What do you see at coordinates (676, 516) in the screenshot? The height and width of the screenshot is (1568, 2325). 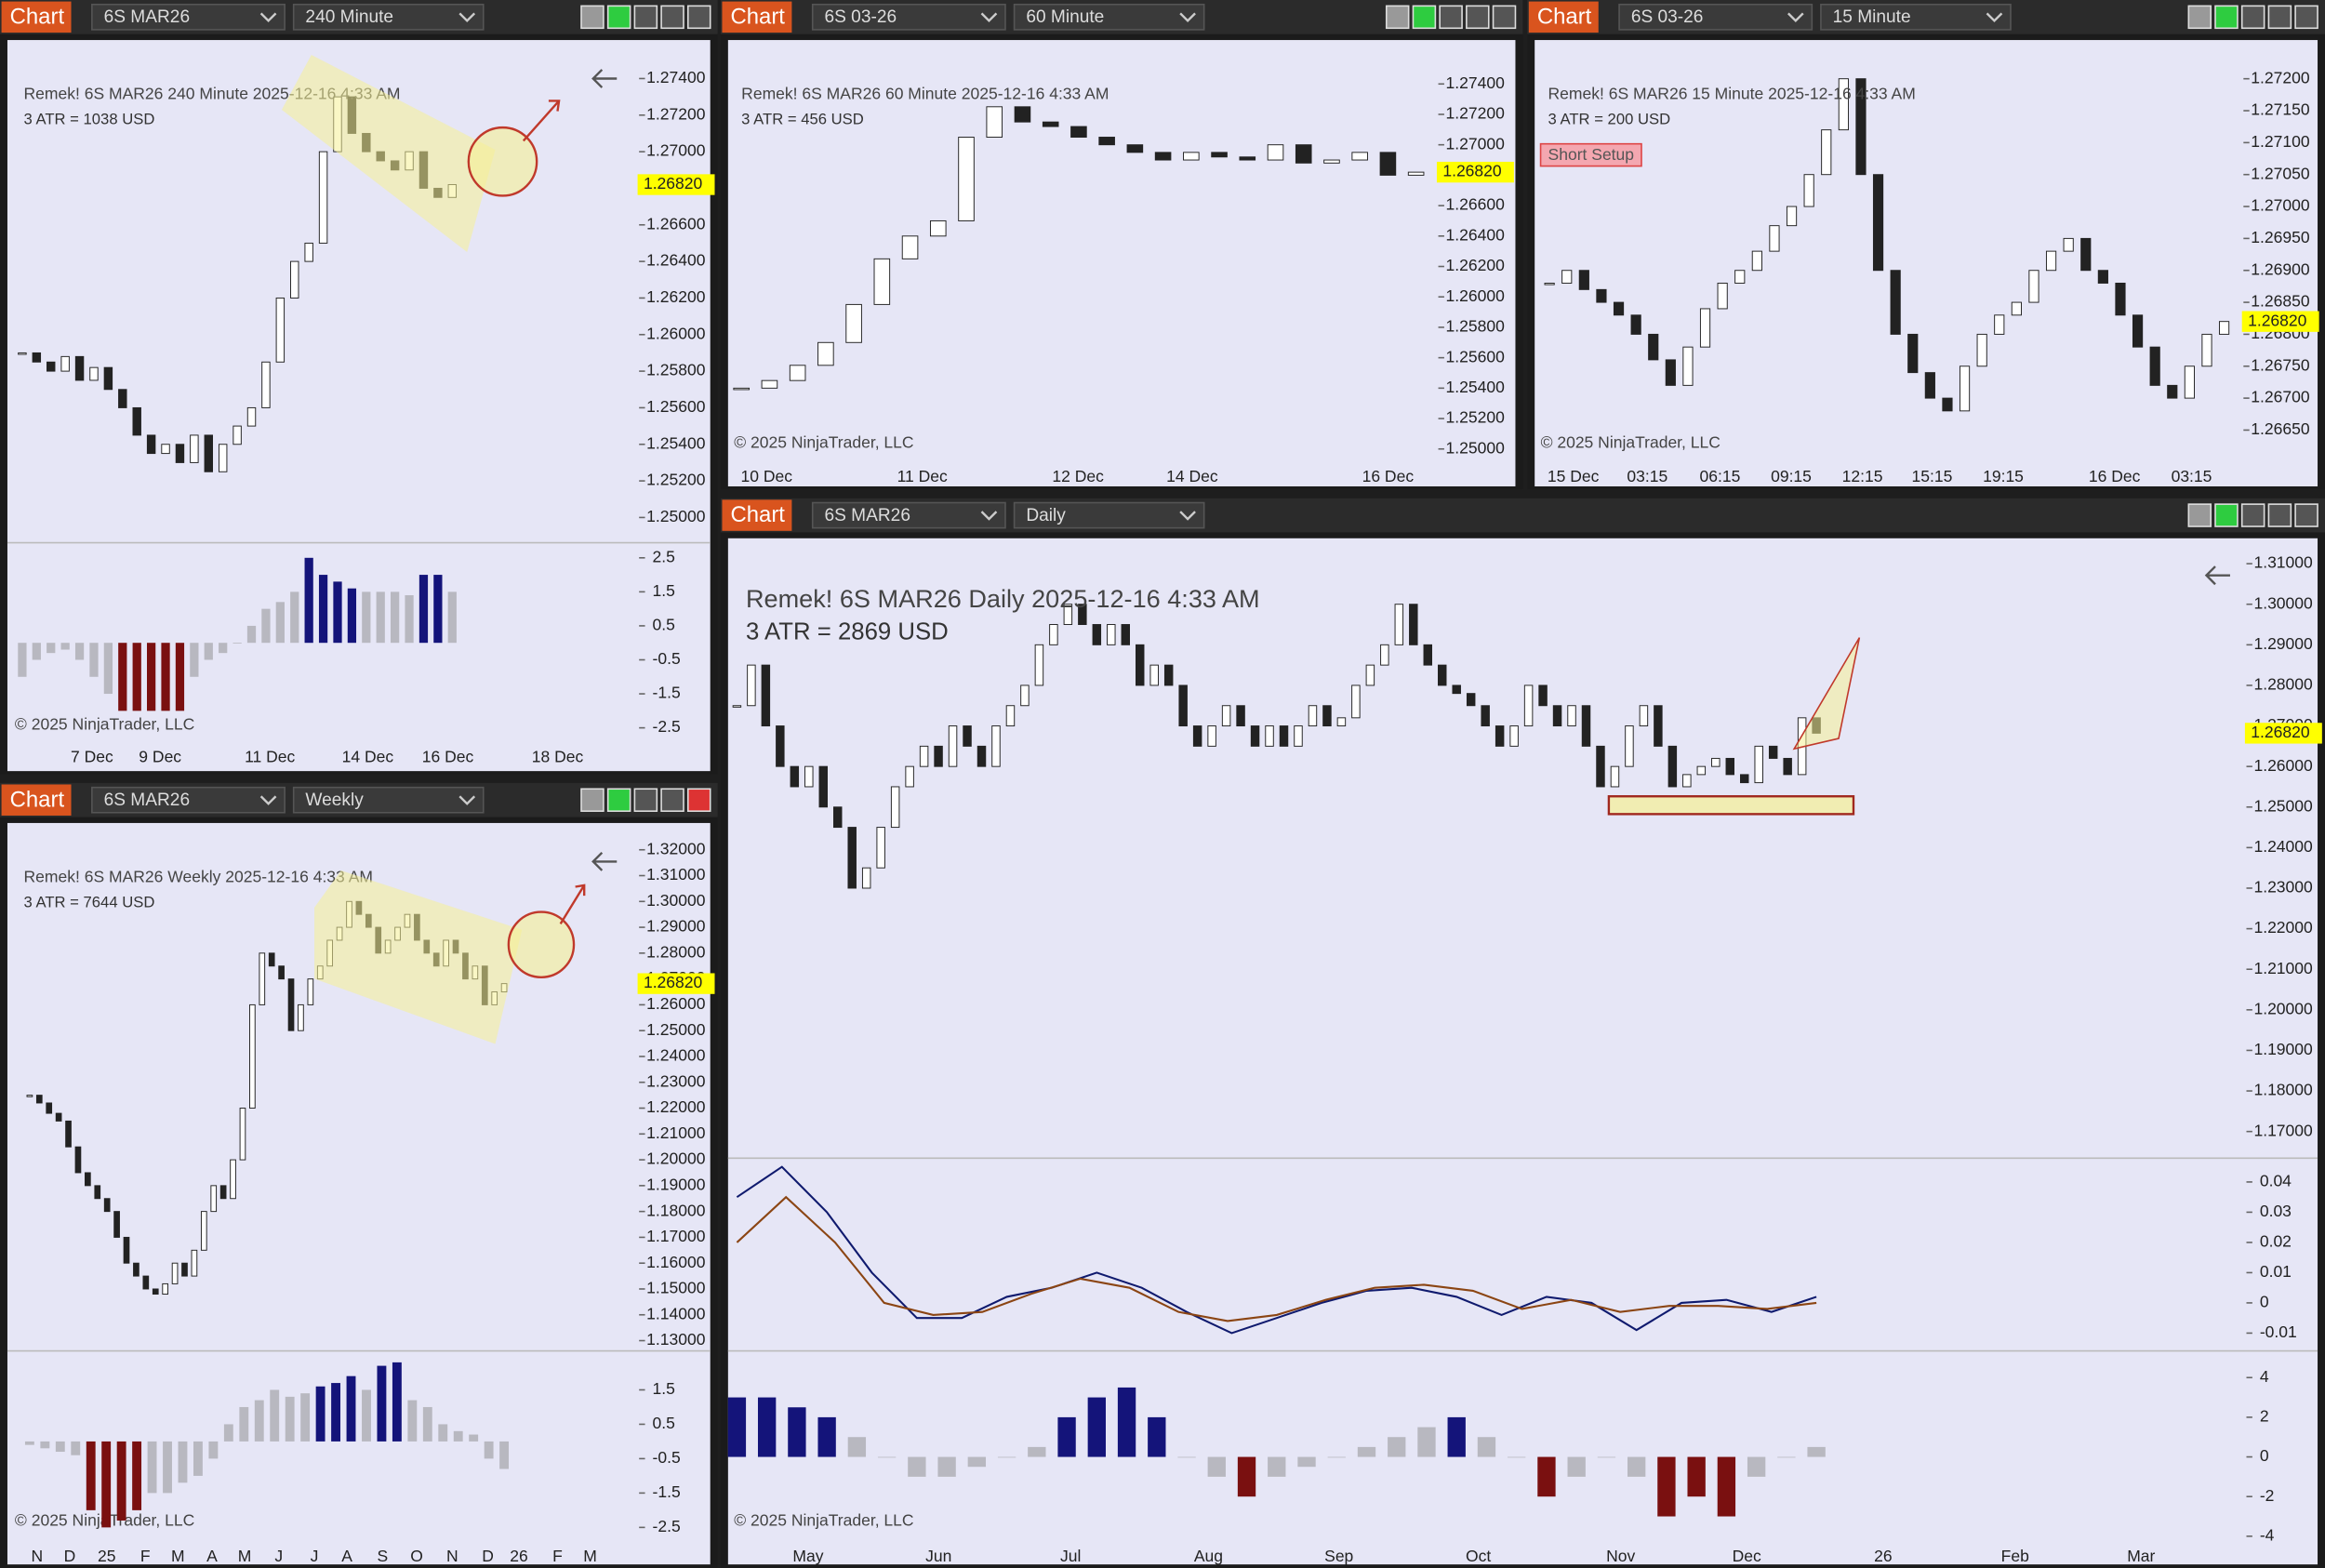 I see `price-tick-label: 1.25000` at bounding box center [676, 516].